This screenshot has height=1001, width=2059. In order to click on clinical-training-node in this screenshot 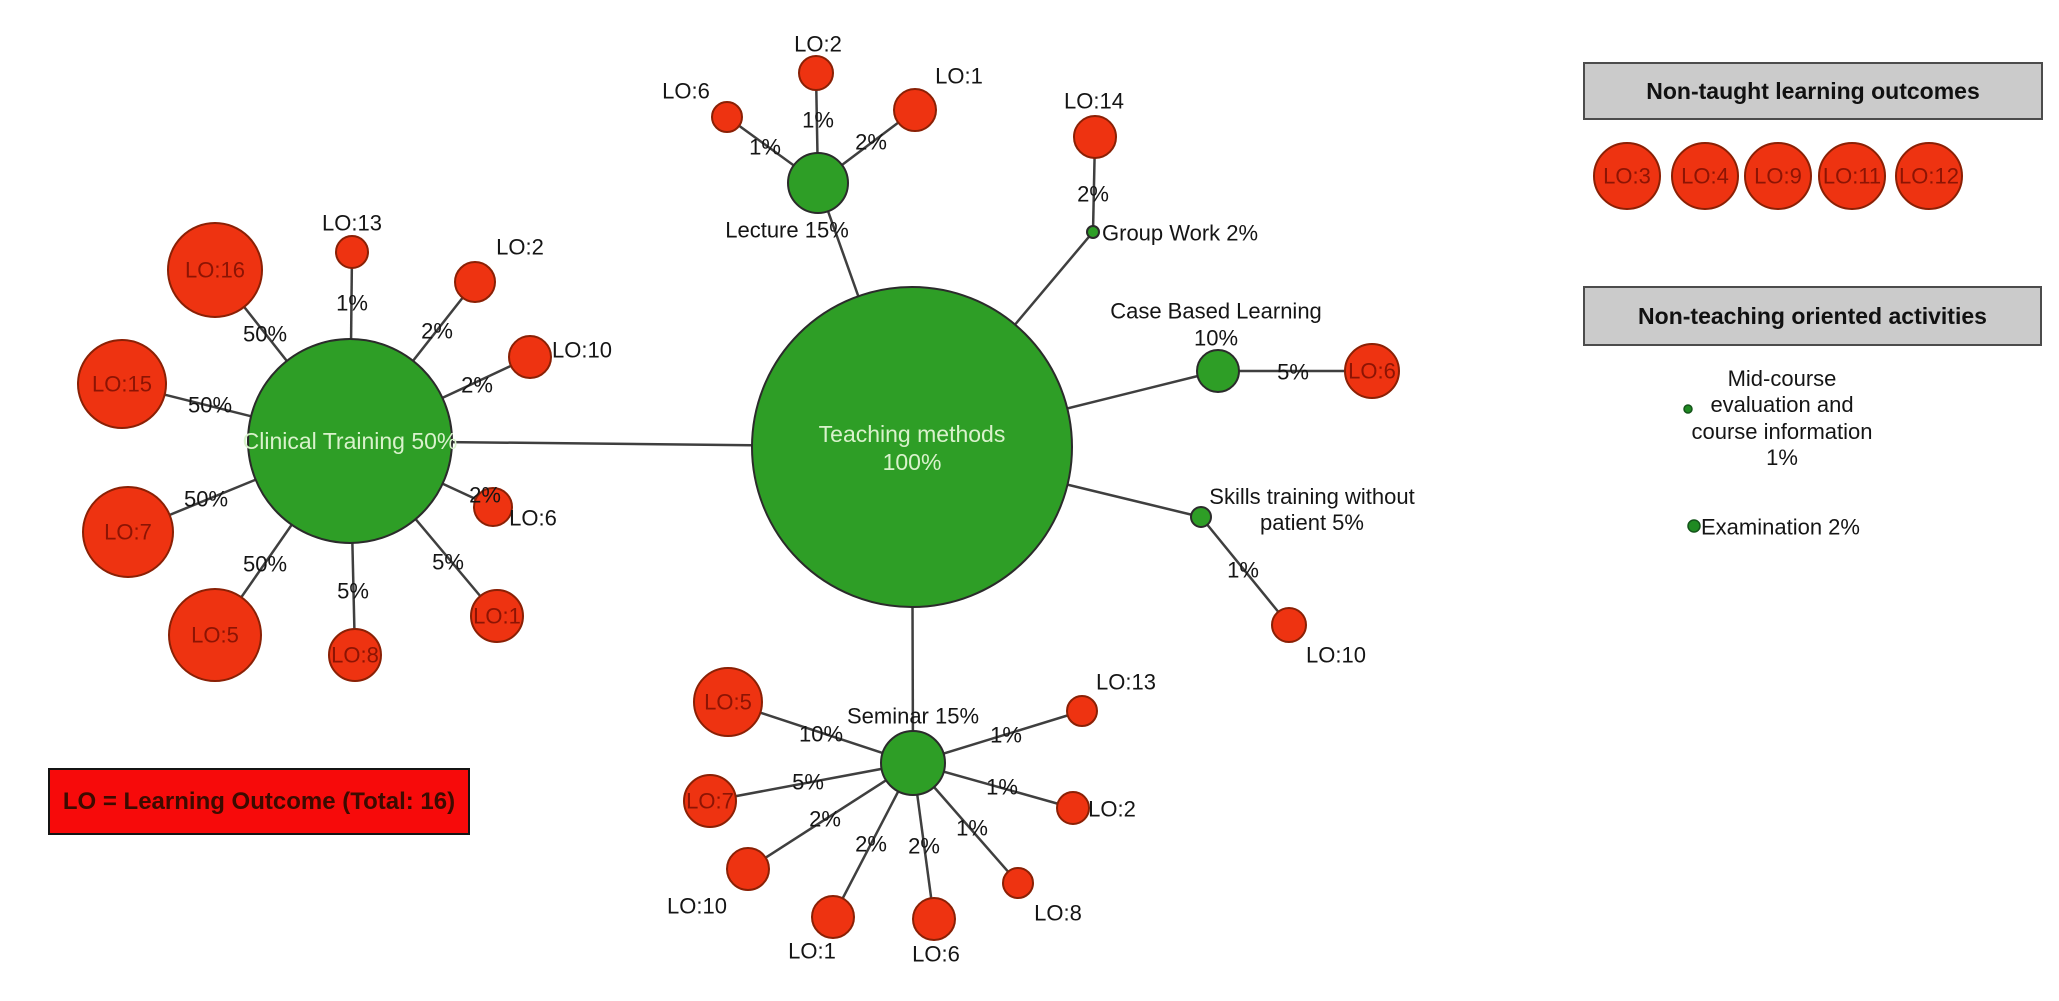, I will do `click(350, 441)`.